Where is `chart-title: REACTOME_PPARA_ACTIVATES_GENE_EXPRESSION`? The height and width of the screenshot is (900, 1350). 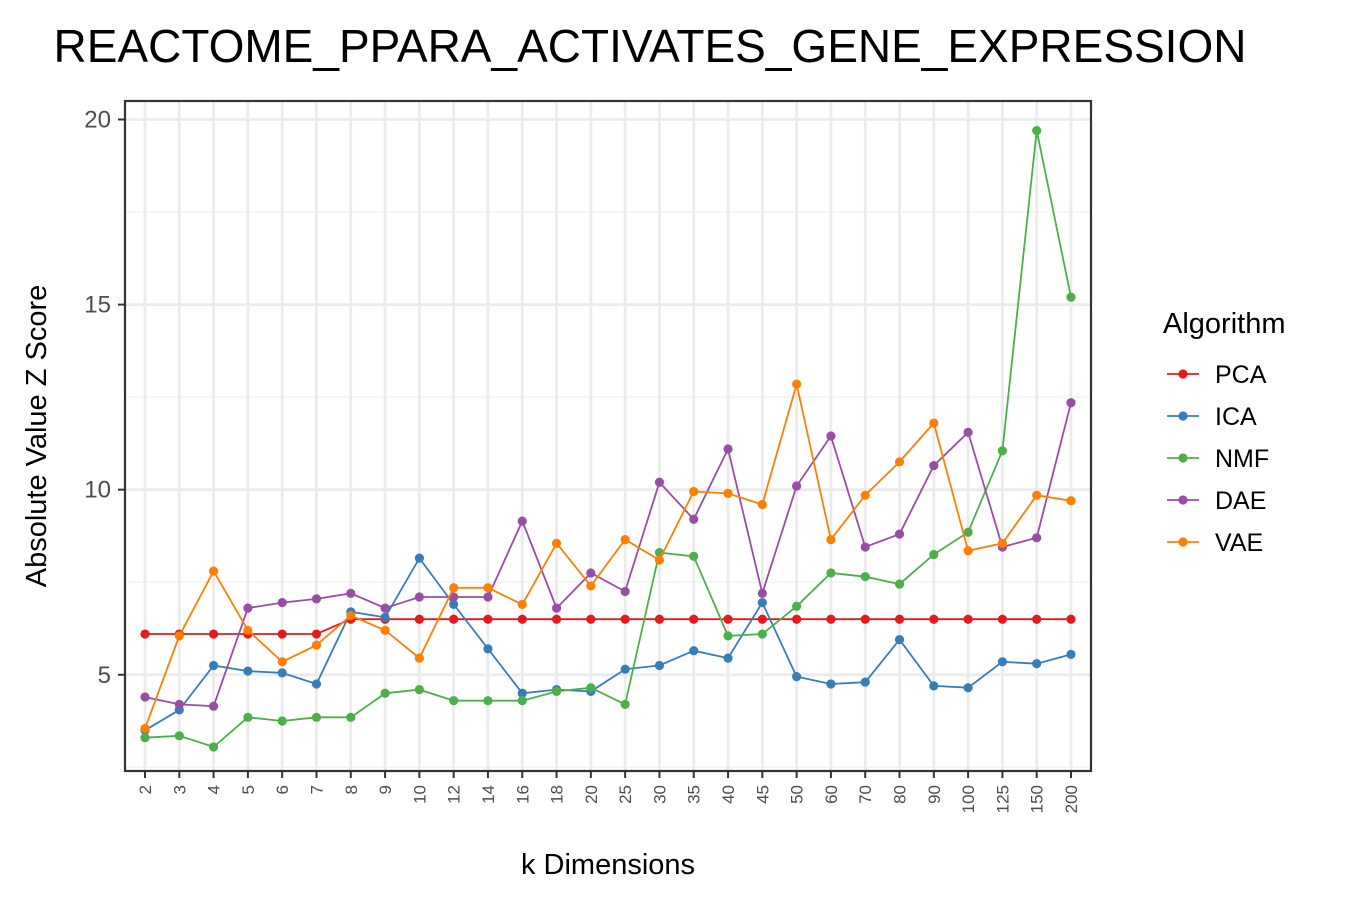
chart-title: REACTOME_PPARA_ACTIVATES_GENE_EXPRESSION is located at coordinates (650, 46).